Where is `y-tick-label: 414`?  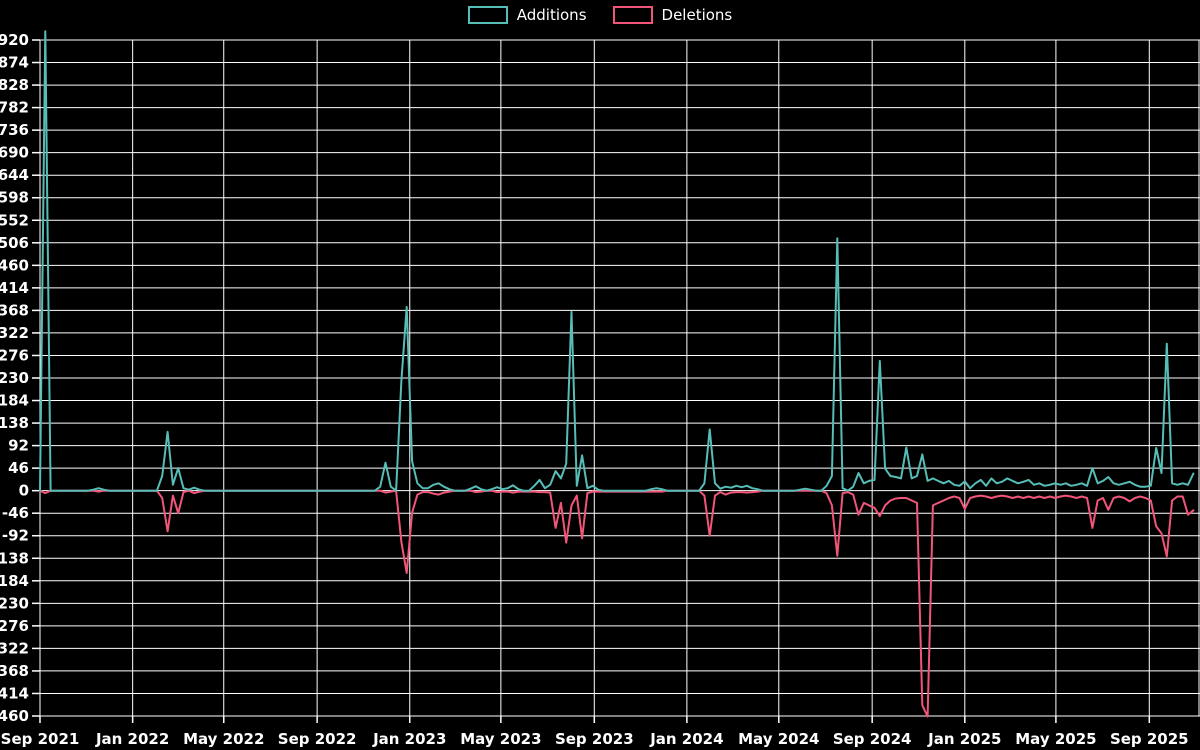 y-tick-label: 414 is located at coordinates (14, 288).